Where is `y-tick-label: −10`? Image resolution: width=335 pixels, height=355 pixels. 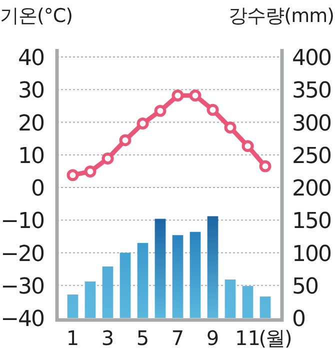 y-tick-label: −10 is located at coordinates (22, 221).